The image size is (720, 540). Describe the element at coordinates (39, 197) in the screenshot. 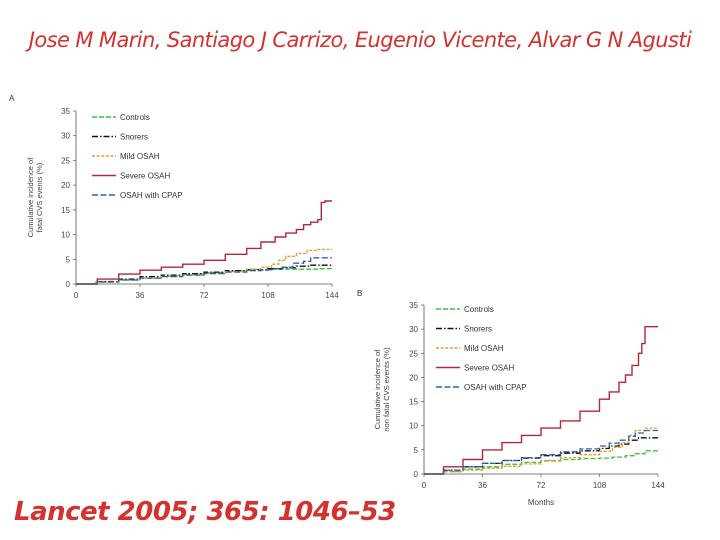

I see `y-axis-label-line: fatal CVS events (%)` at that location.